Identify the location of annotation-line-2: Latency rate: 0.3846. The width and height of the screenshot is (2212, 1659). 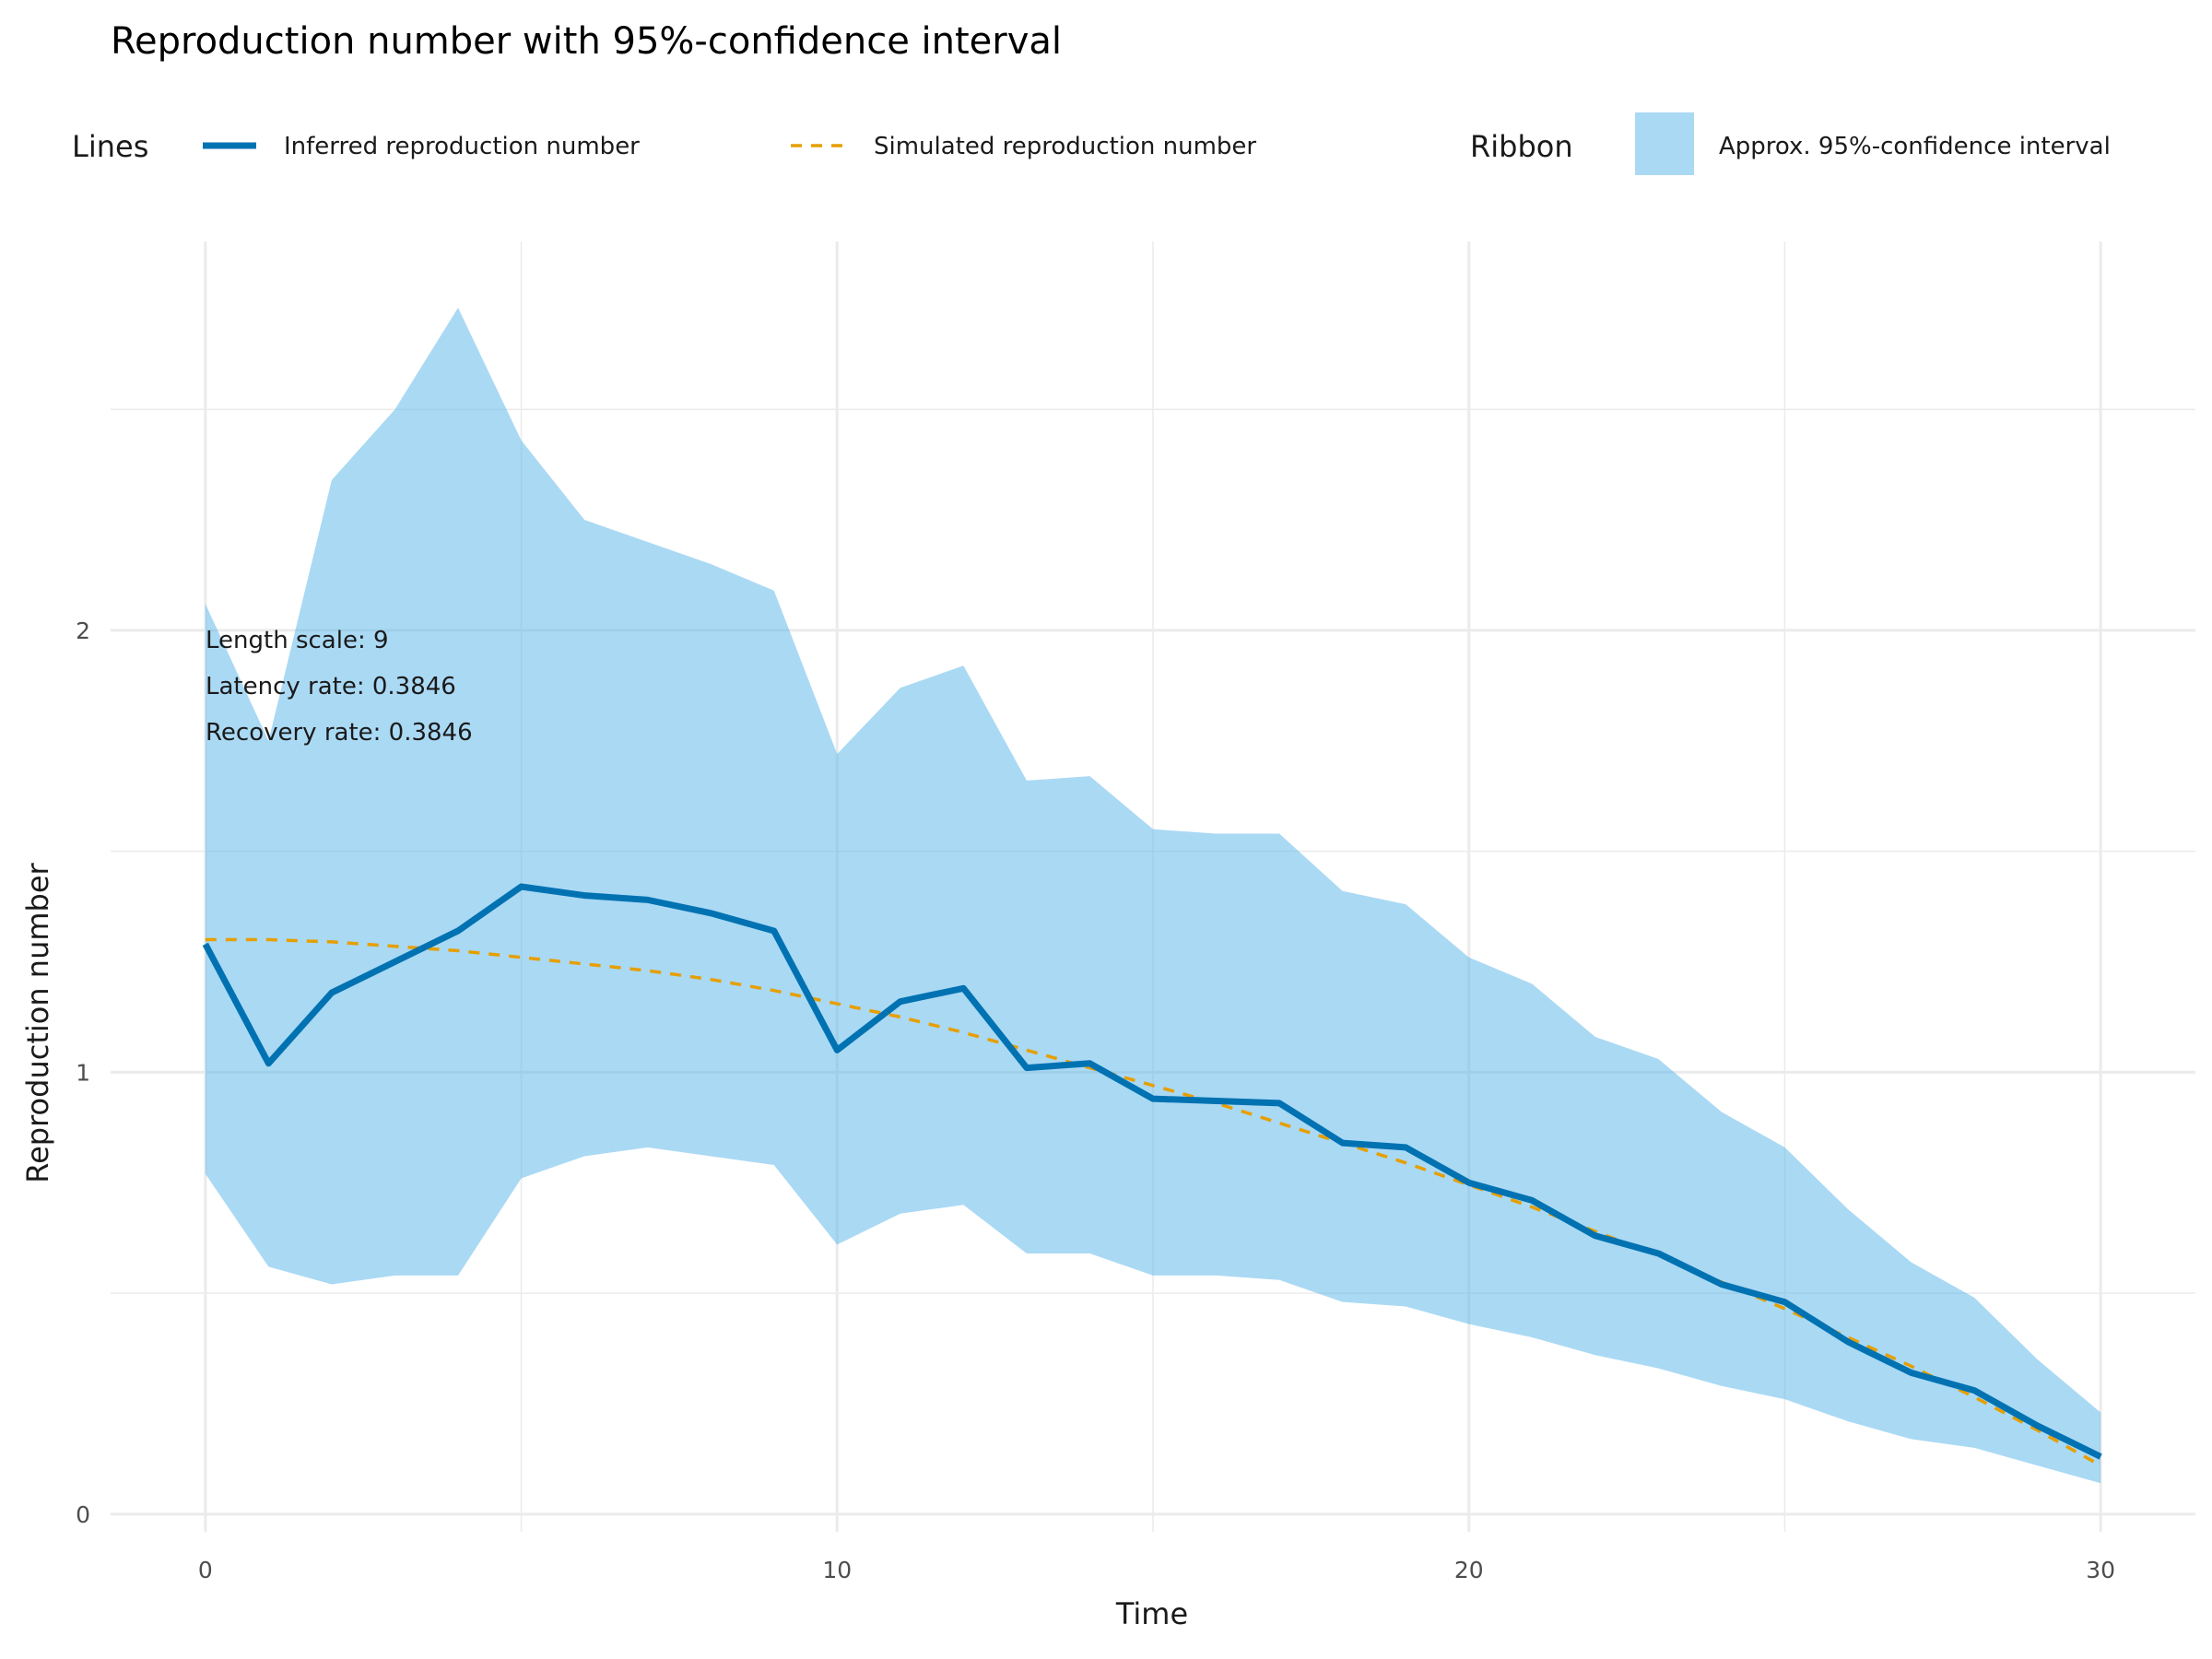
(331, 686).